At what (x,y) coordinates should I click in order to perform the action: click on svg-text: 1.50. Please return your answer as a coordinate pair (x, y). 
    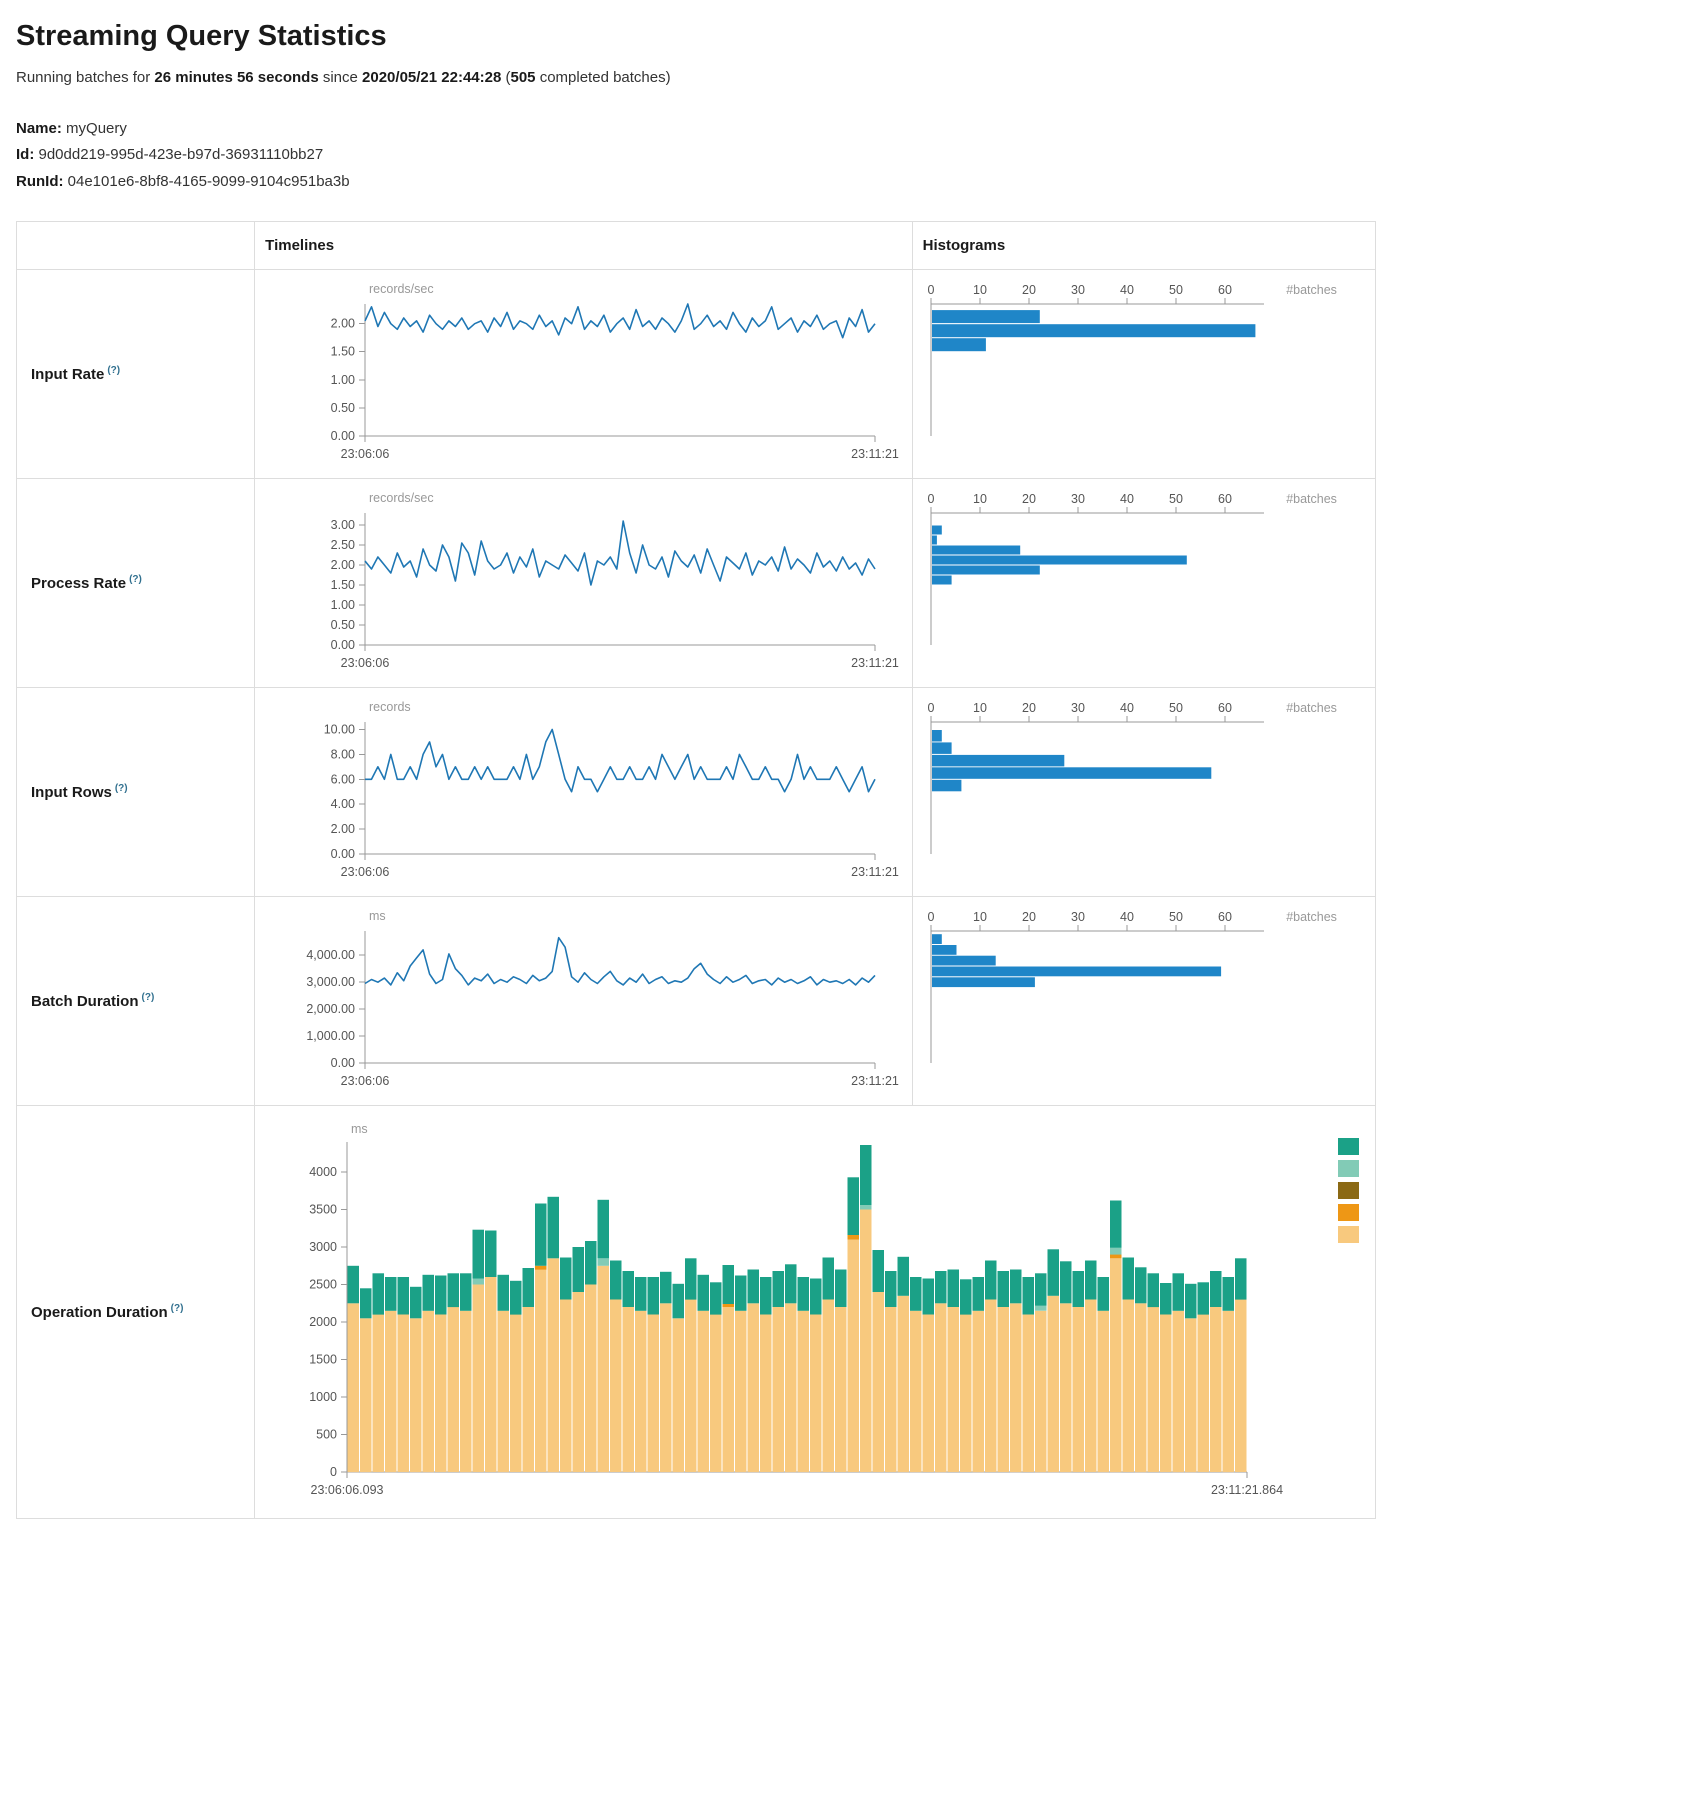
    Looking at the image, I should click on (343, 585).